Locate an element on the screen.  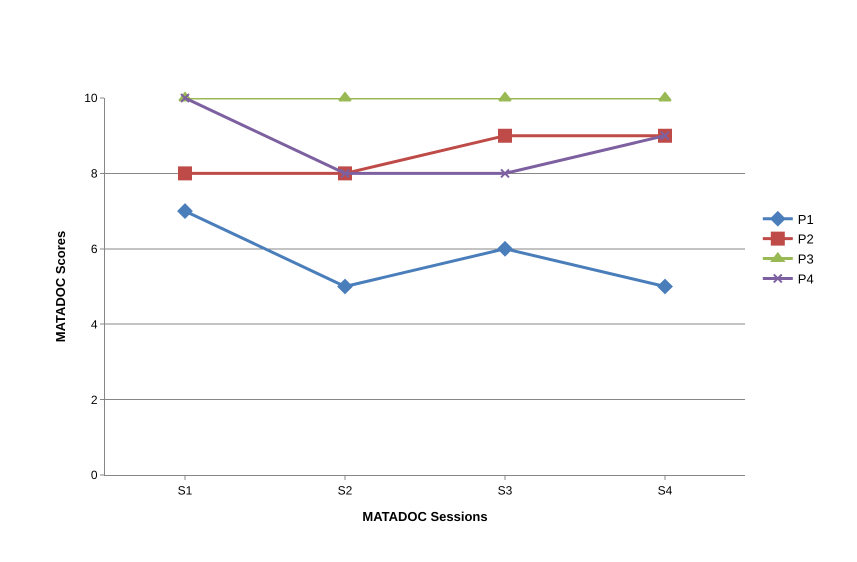
y-tick-label: 10 is located at coordinates (91, 98).